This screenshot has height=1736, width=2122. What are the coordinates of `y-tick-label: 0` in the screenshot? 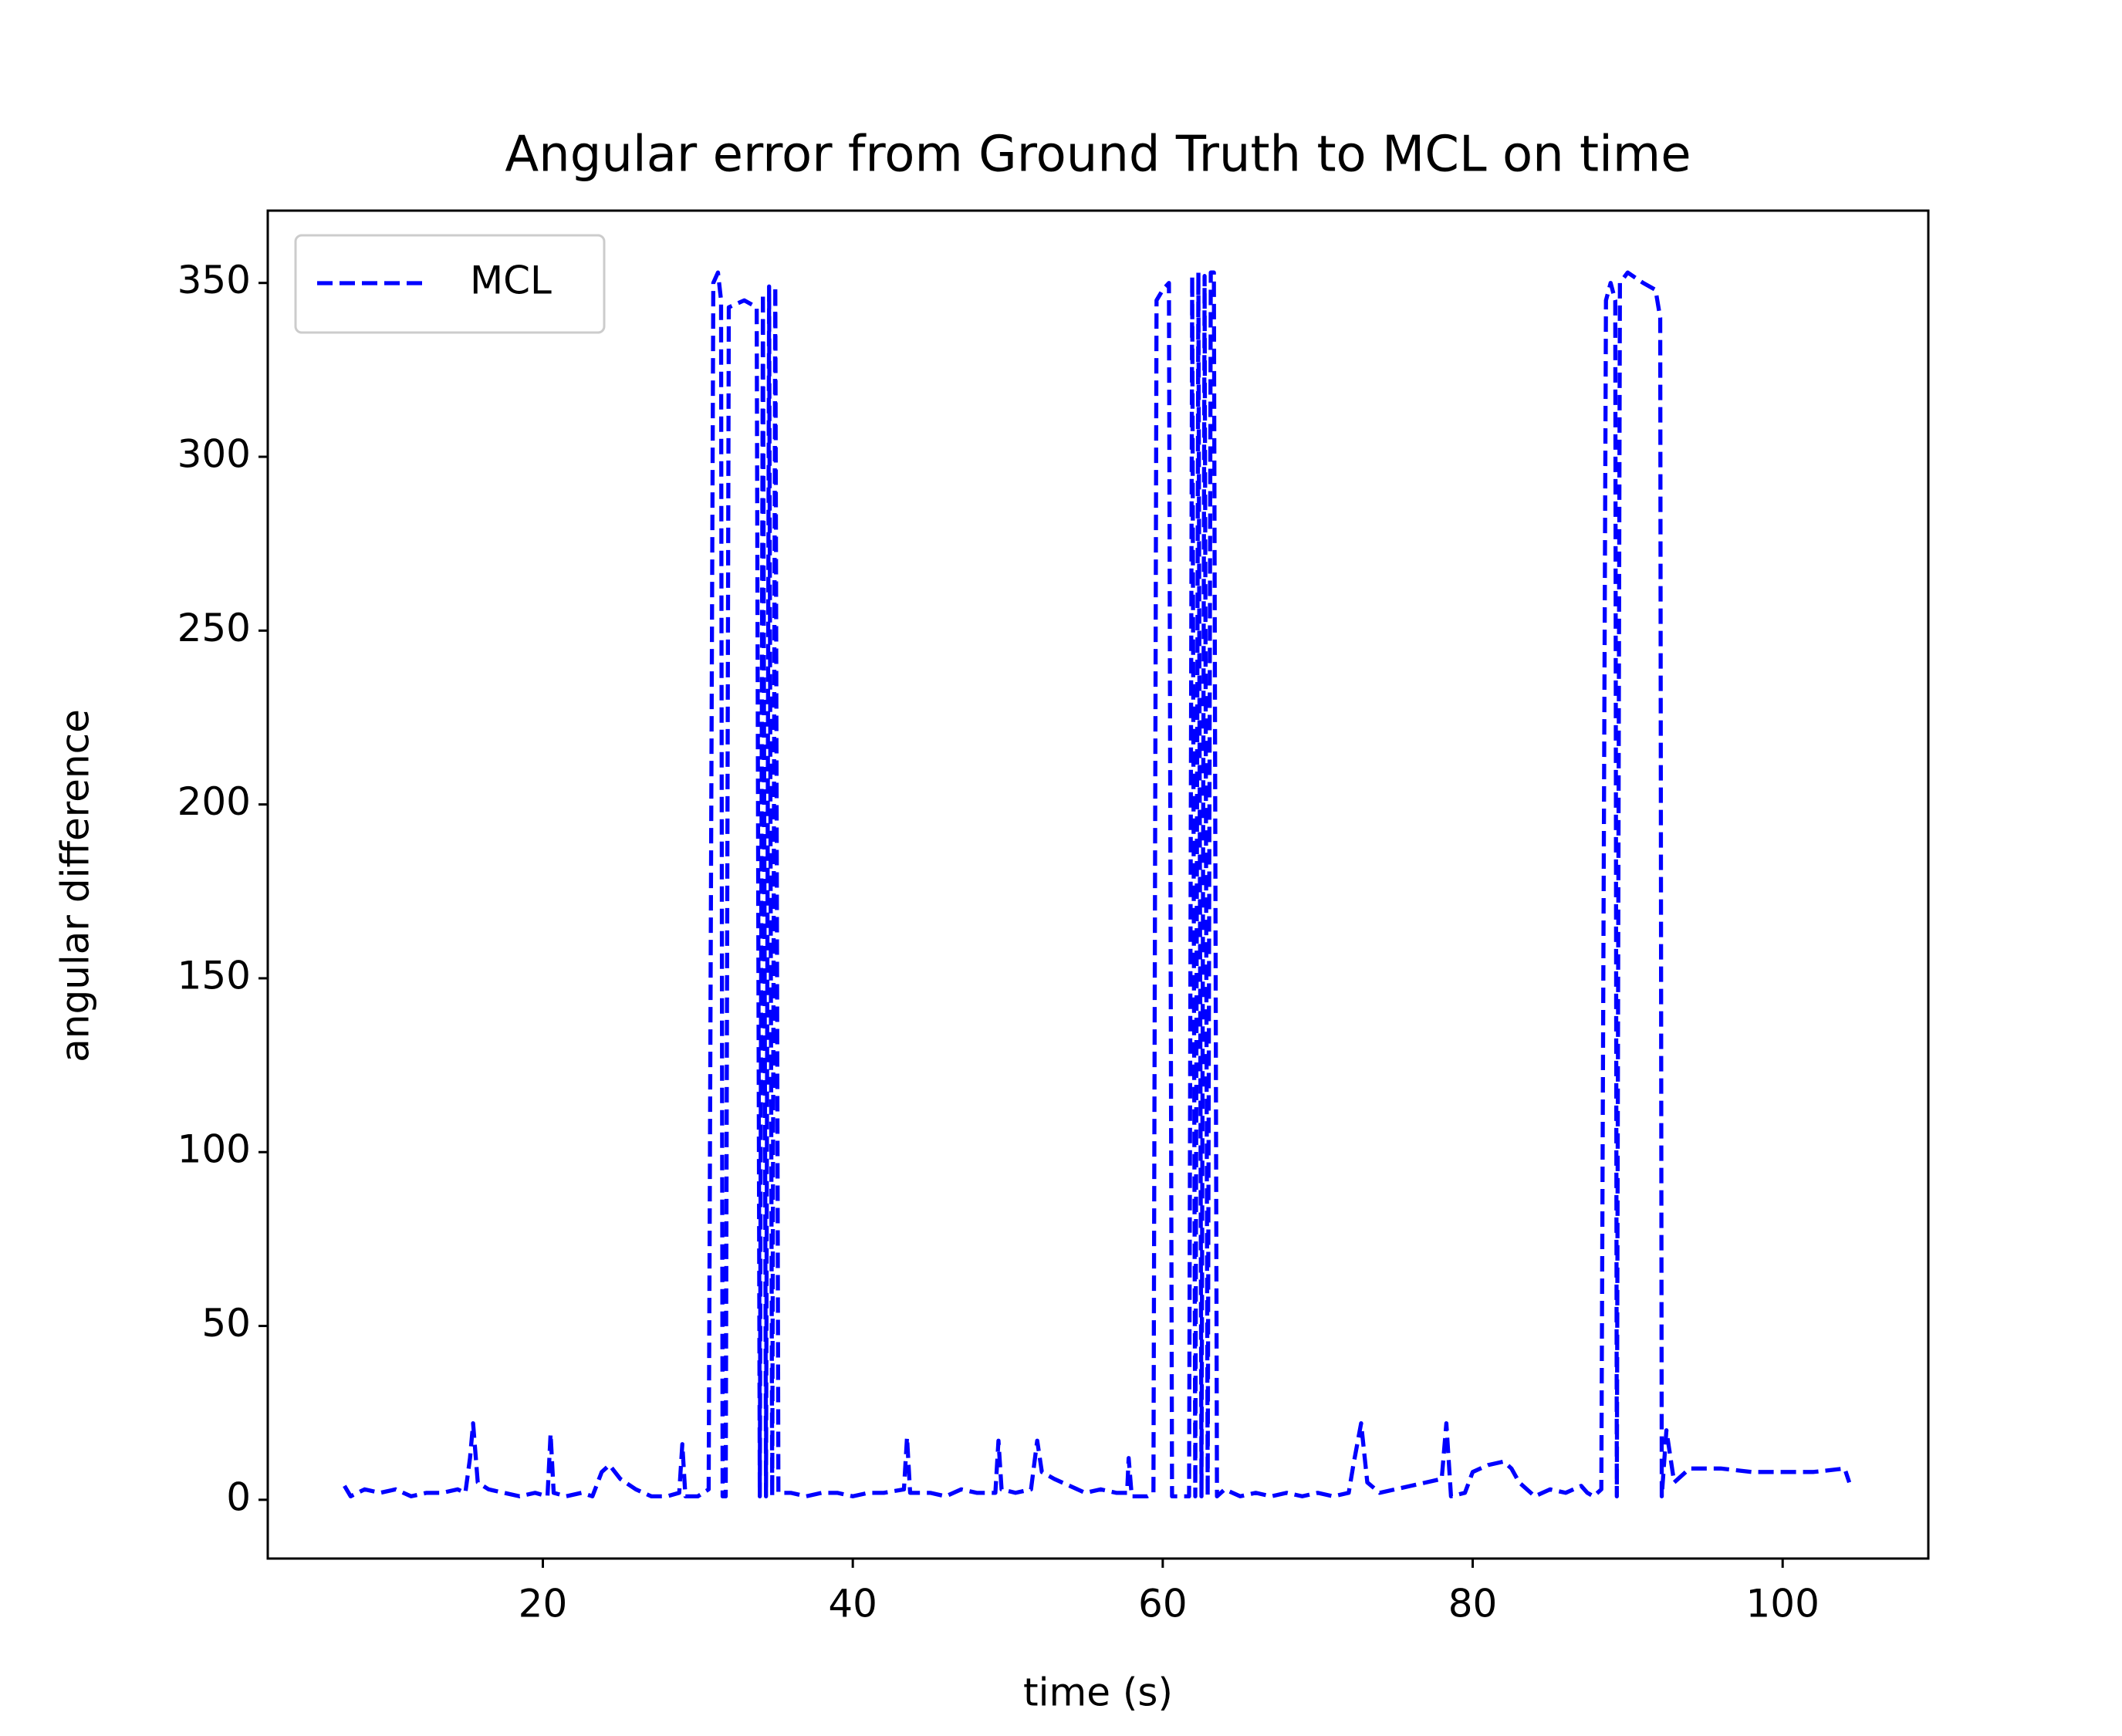 It's located at (239, 1496).